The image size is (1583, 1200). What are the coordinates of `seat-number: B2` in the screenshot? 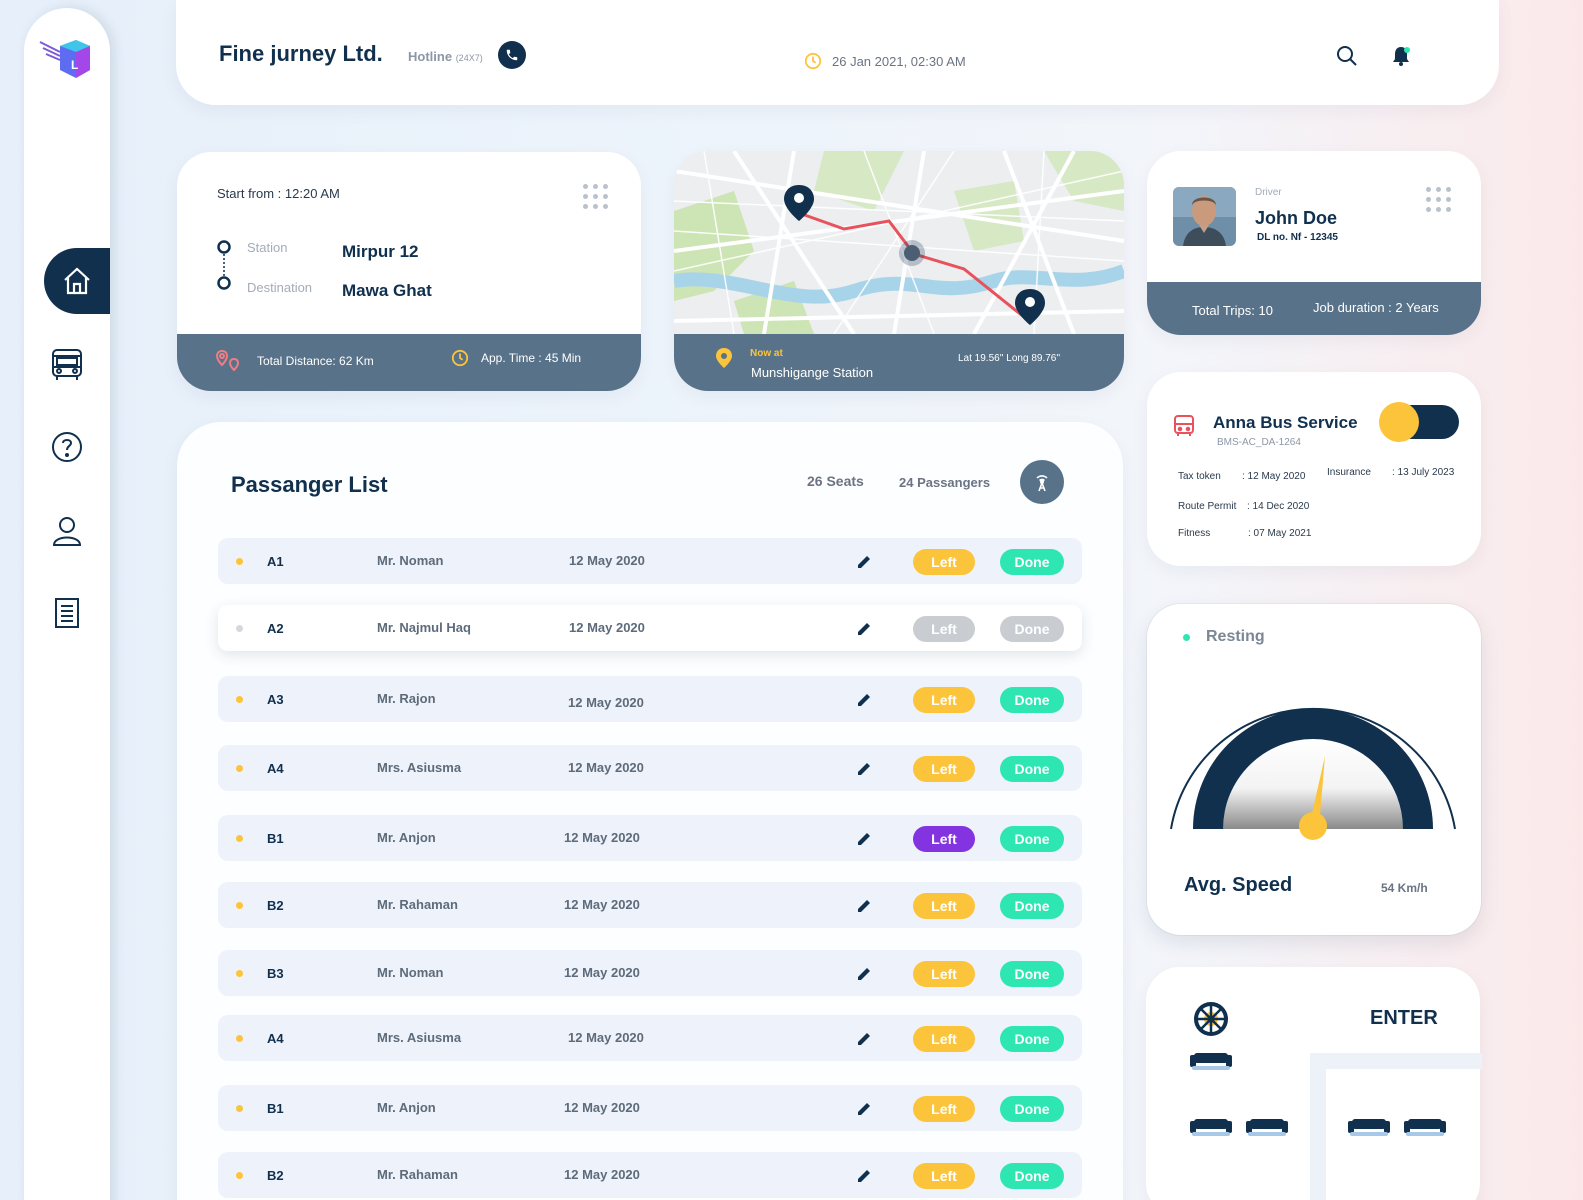 It's located at (275, 1175).